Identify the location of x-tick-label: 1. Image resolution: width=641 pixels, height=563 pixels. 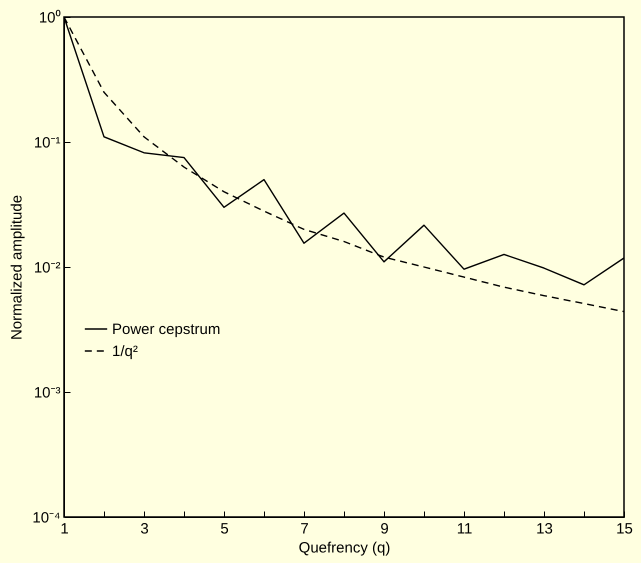
(64, 529).